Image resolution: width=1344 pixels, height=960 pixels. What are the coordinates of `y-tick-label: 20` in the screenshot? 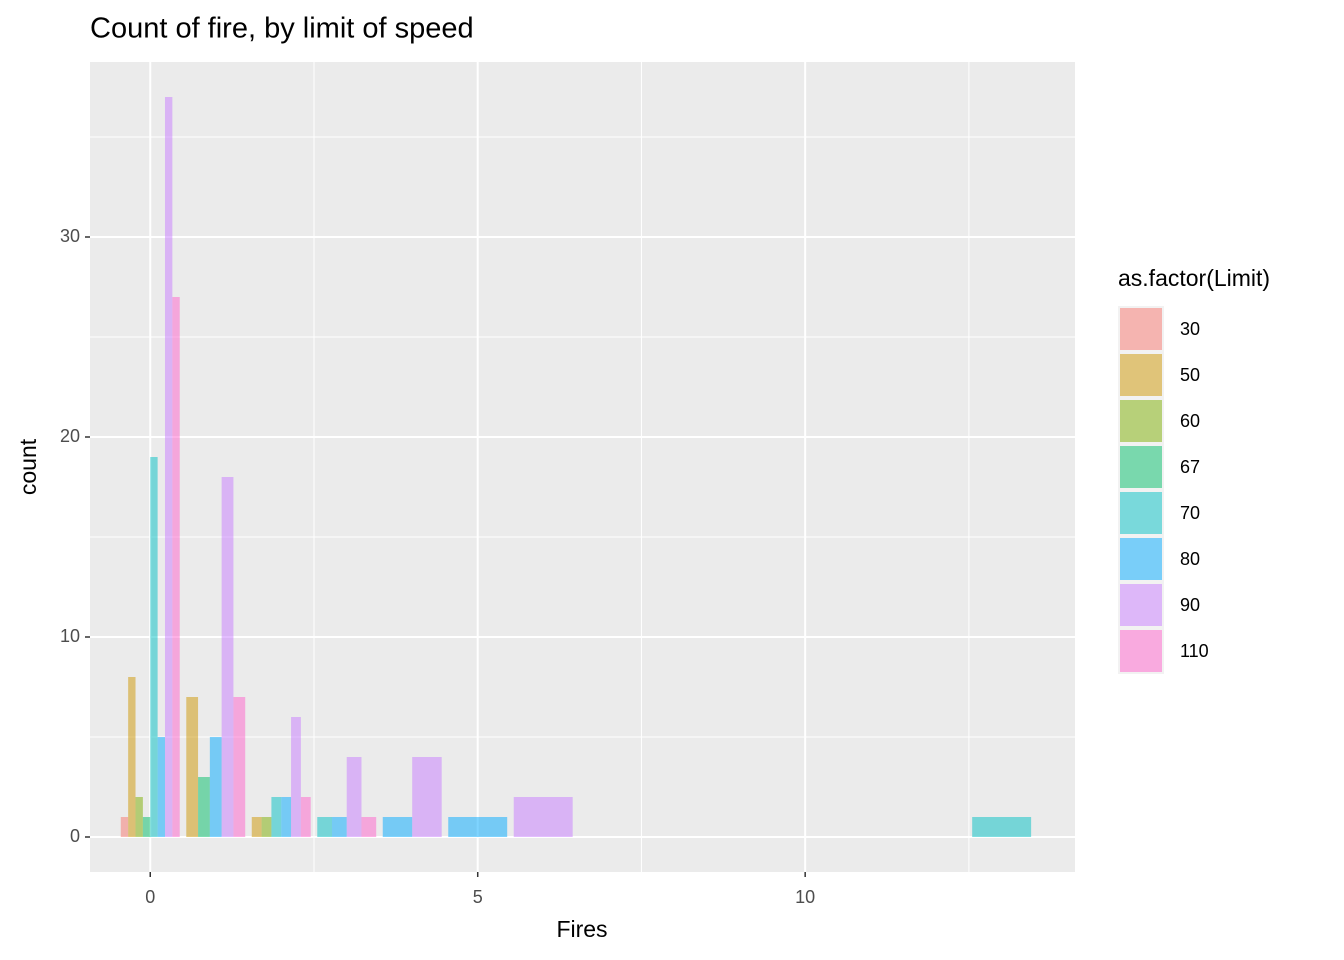 It's located at (70, 436).